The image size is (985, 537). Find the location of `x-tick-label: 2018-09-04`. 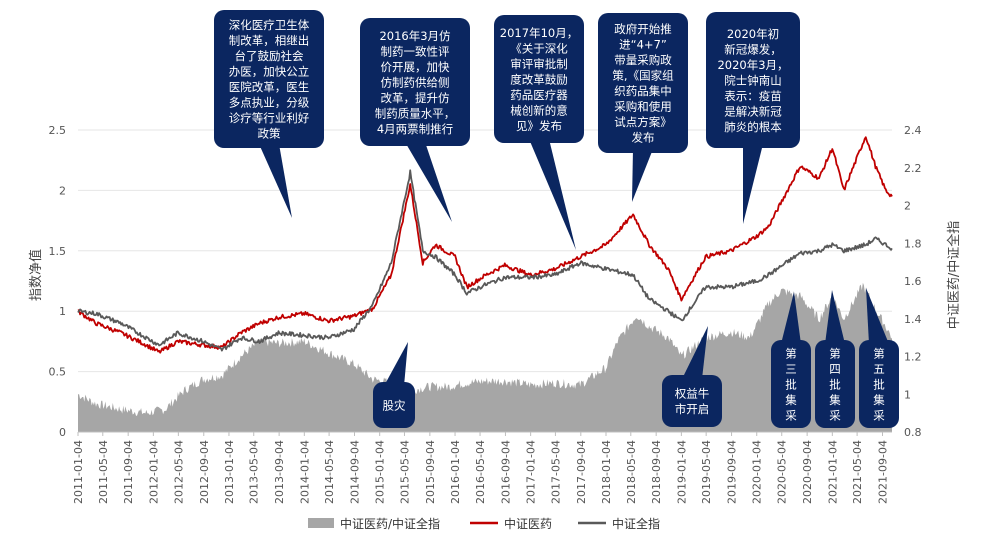

x-tick-label: 2018-09-04 is located at coordinates (656, 472).